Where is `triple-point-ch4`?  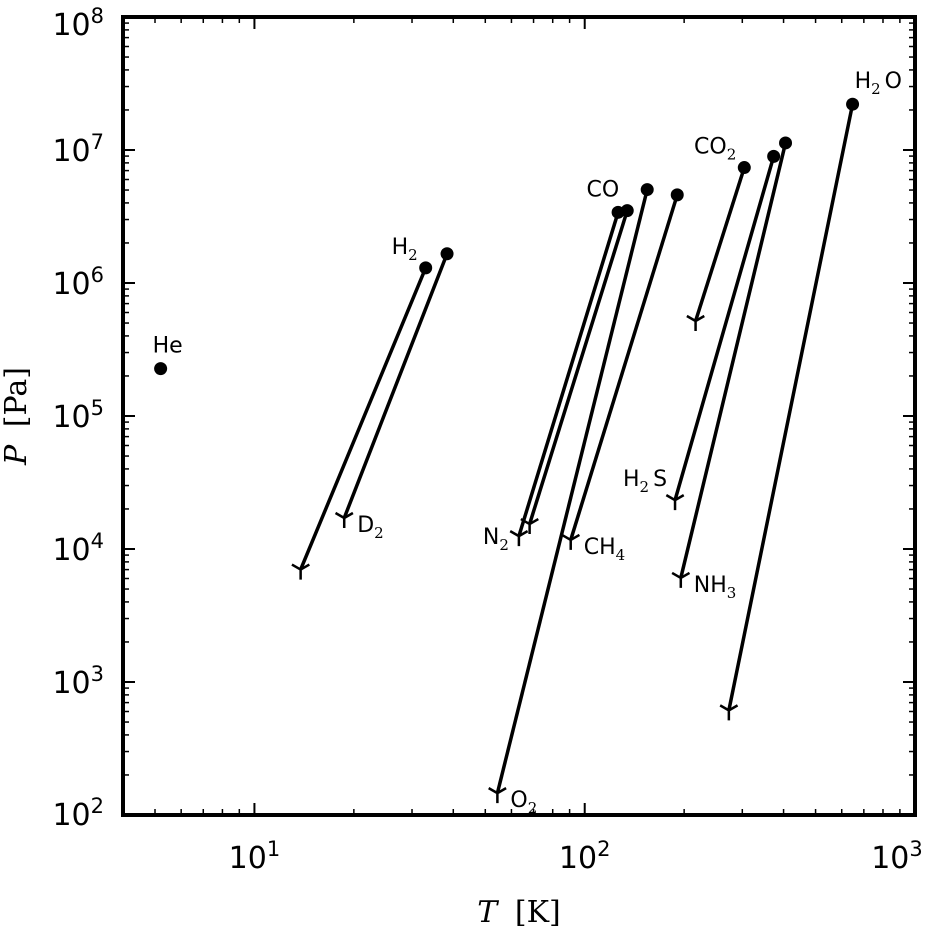
triple-point-ch4 is located at coordinates (571, 541).